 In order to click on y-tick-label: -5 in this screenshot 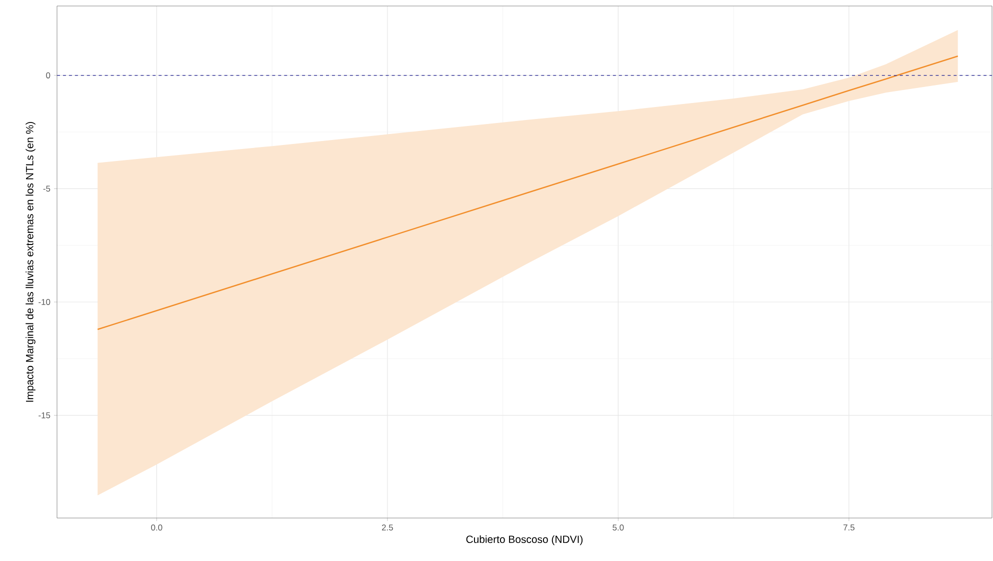, I will do `click(46, 189)`.